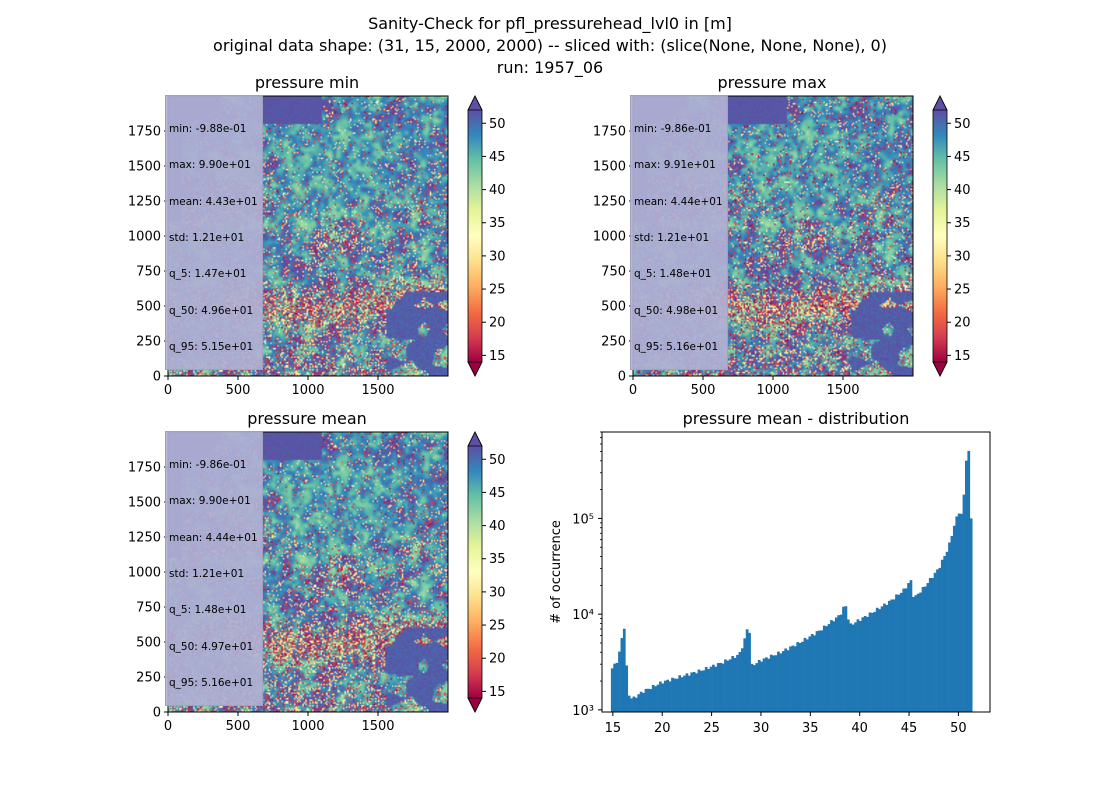  Describe the element at coordinates (144, 503) in the screenshot. I see `y-tick-label: 1500` at that location.